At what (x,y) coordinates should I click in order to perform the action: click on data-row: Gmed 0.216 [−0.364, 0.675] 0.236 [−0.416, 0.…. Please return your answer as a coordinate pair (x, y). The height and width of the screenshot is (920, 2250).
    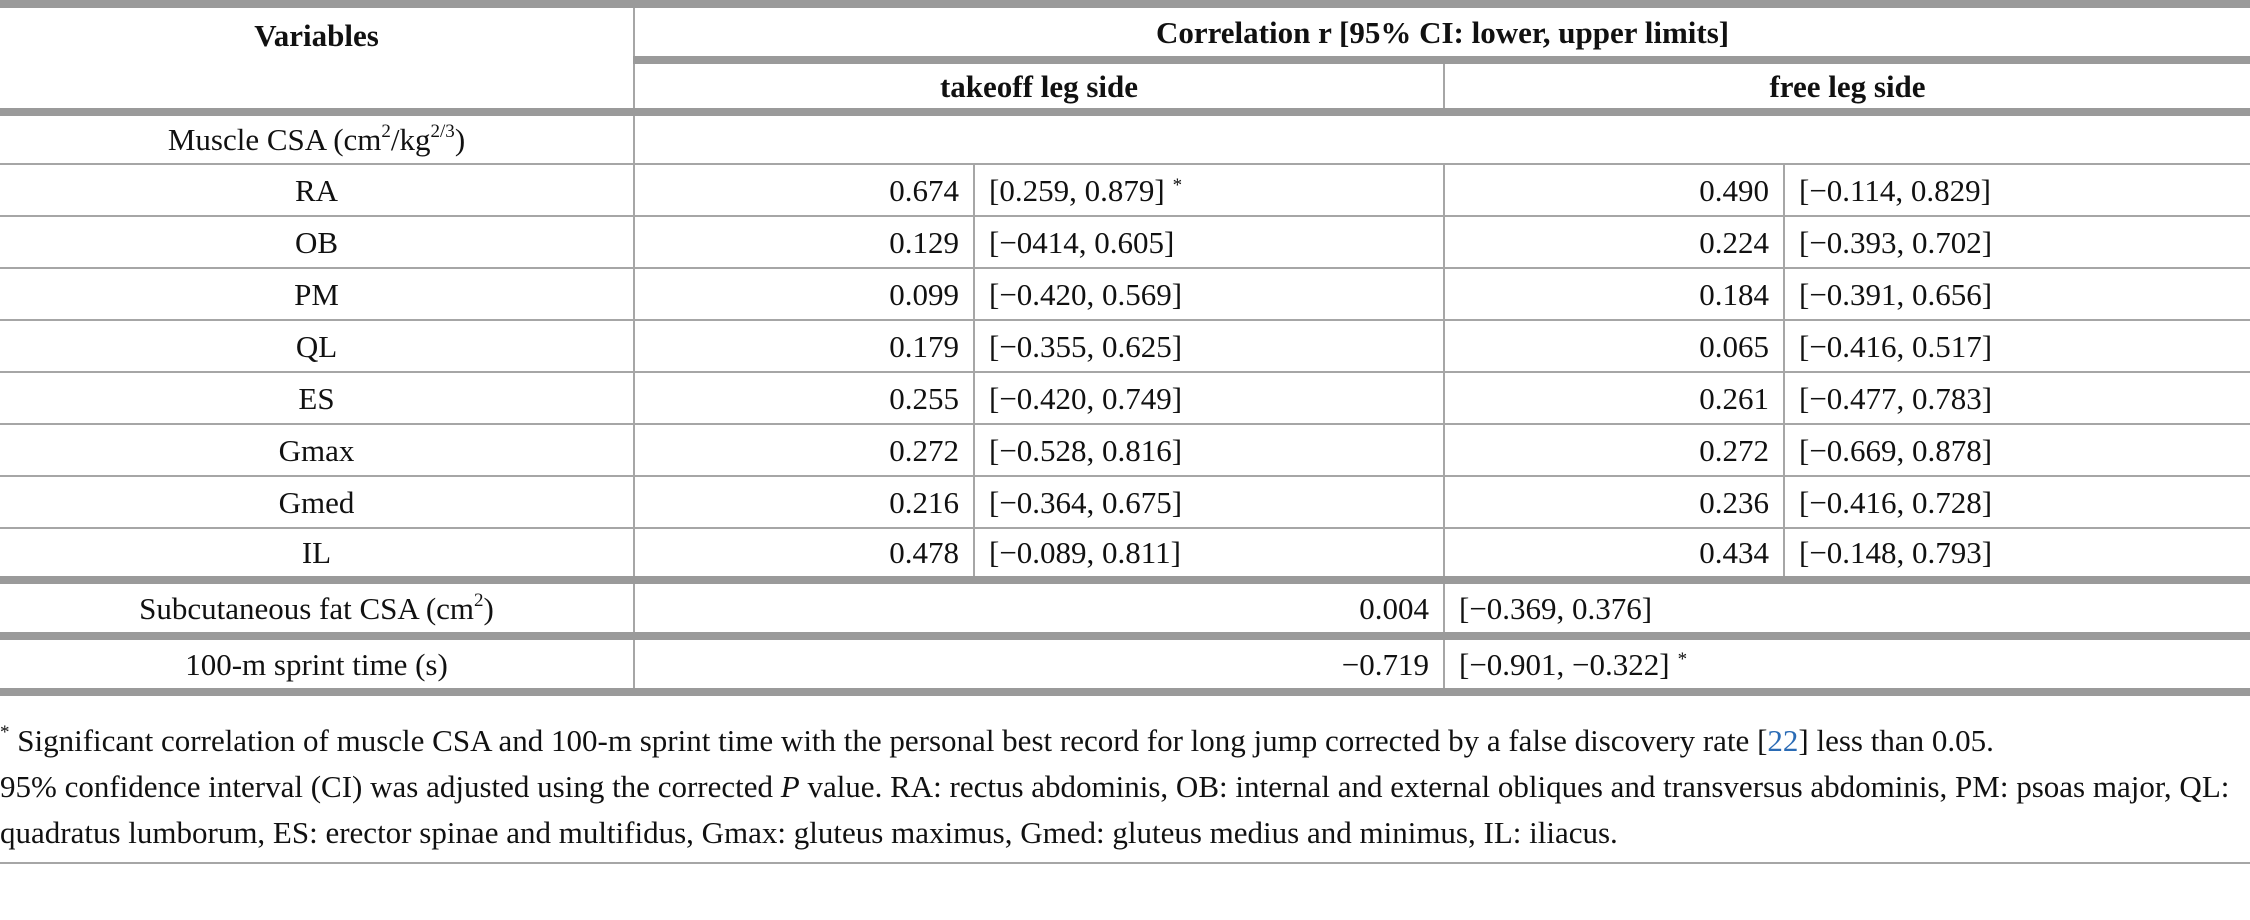
    Looking at the image, I should click on (1125, 502).